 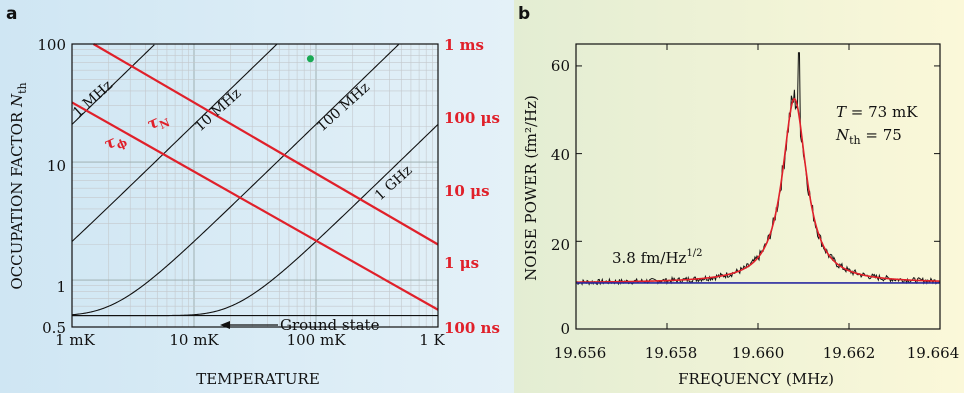 What do you see at coordinates (51, 45) in the screenshot?
I see `y-tick-100: 100` at bounding box center [51, 45].